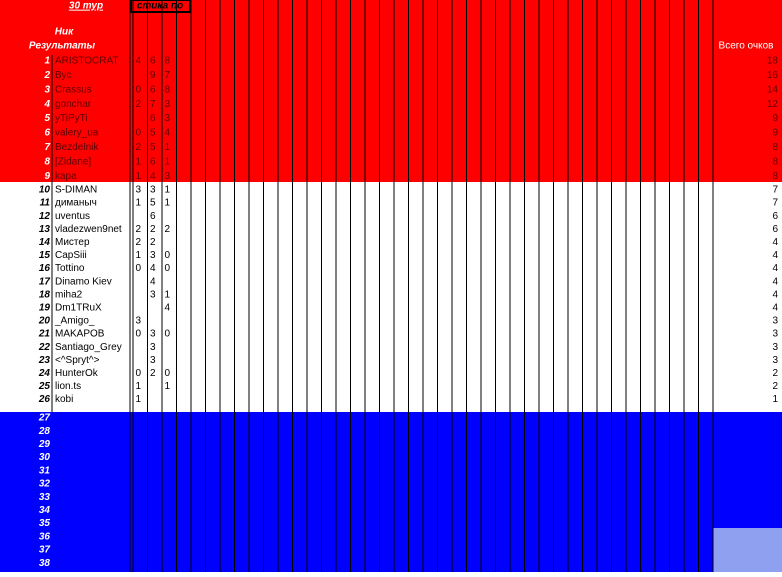 The height and width of the screenshot is (577, 782). I want to click on nick: Tottino, so click(70, 268).